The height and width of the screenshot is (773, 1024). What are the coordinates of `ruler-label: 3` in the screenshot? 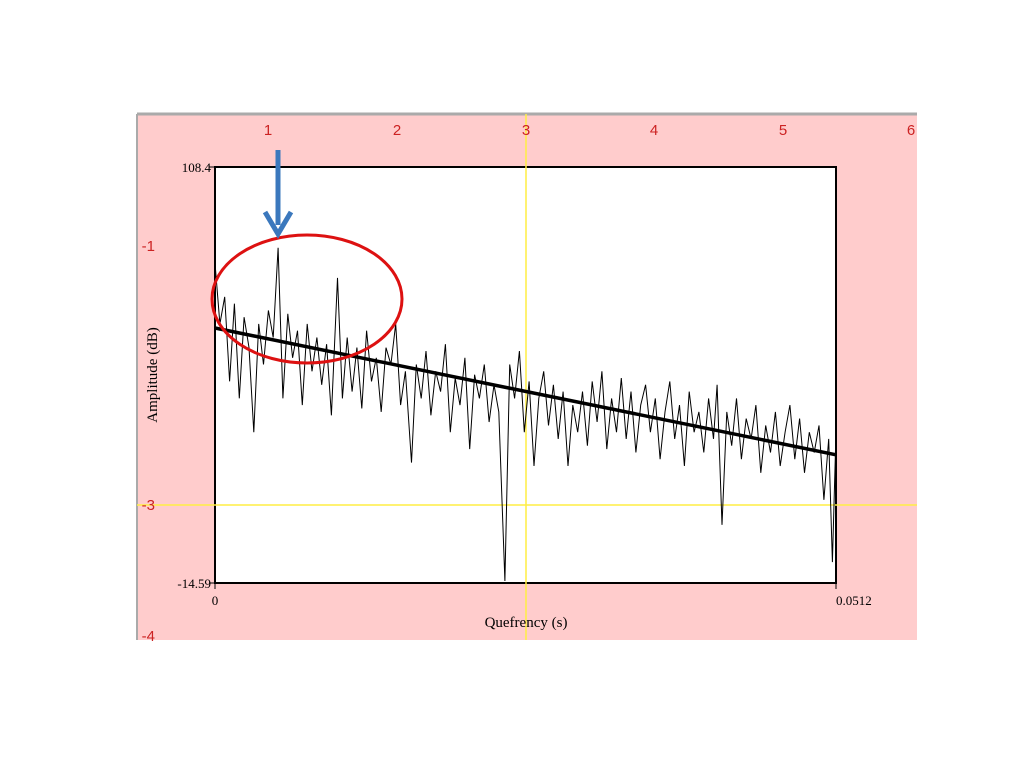 It's located at (526, 130).